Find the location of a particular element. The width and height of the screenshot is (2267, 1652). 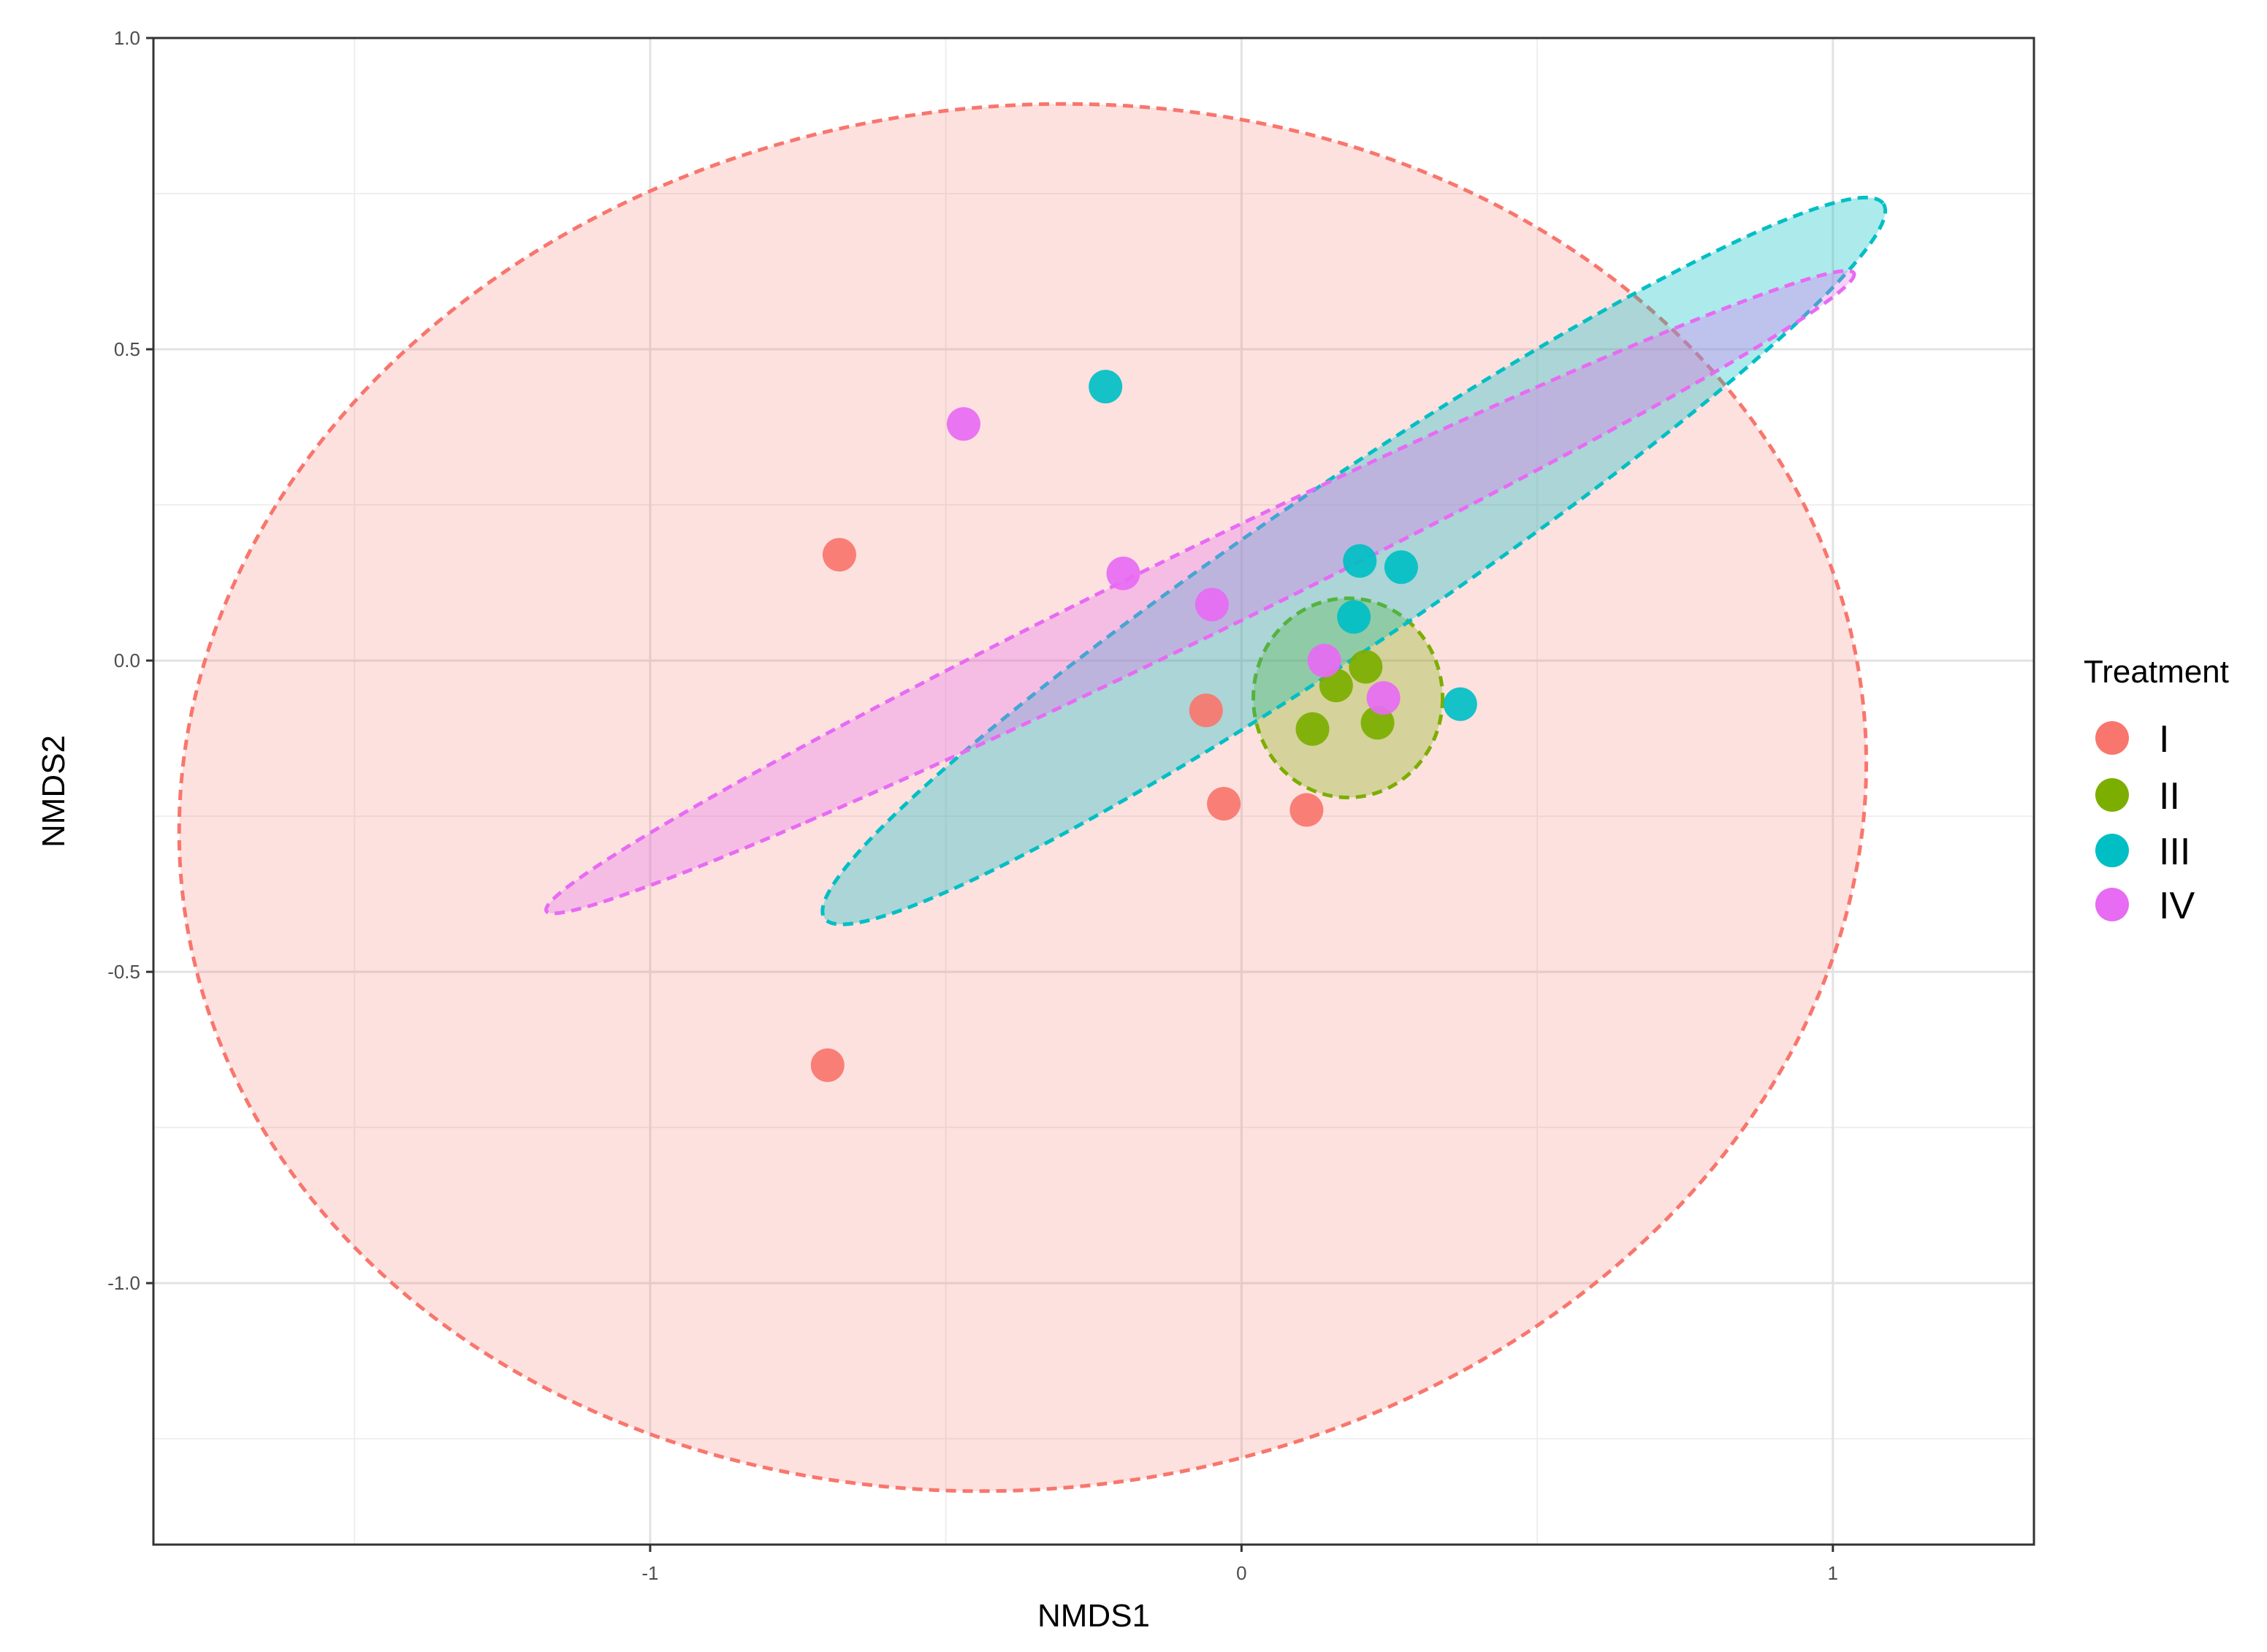

legend-title: Treatment is located at coordinates (2156, 672).